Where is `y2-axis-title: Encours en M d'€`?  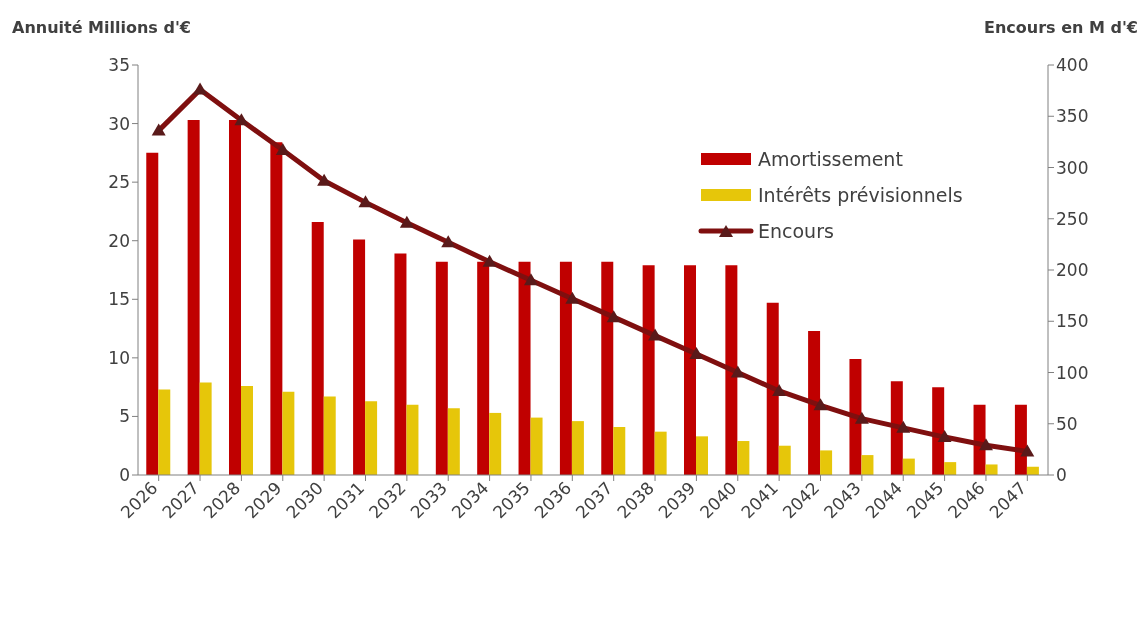 y2-axis-title: Encours en M d'€ is located at coordinates (1061, 27).